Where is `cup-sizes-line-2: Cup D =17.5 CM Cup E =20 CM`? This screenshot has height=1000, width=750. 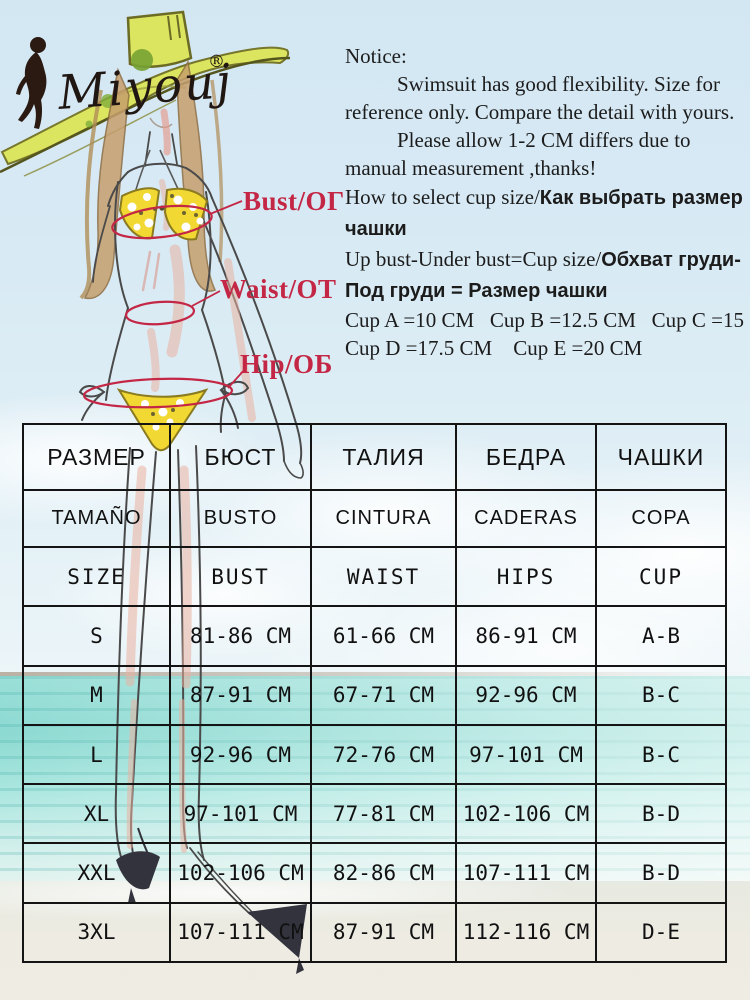
cup-sizes-line-2: Cup D =17.5 CM Cup E =20 CM is located at coordinates (494, 348).